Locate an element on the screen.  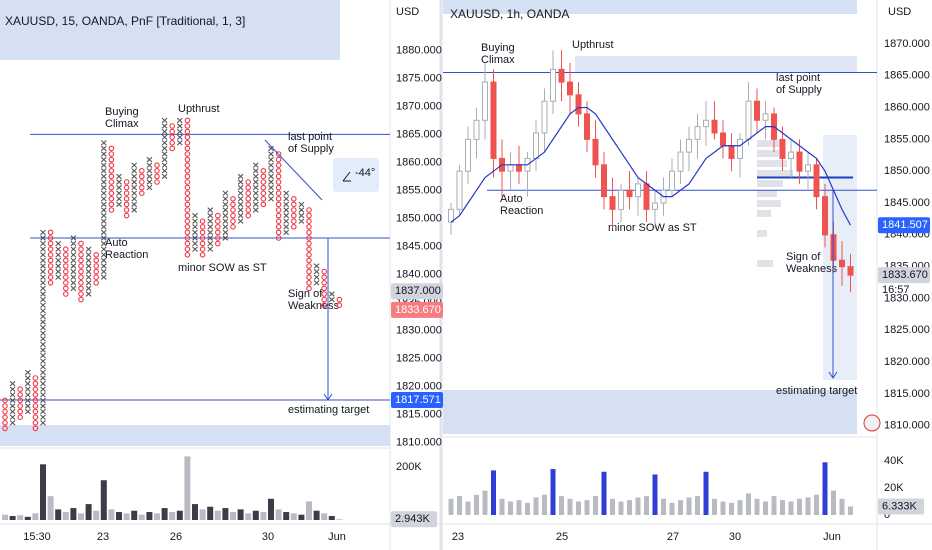
annotation: Climax is located at coordinates (122, 124).